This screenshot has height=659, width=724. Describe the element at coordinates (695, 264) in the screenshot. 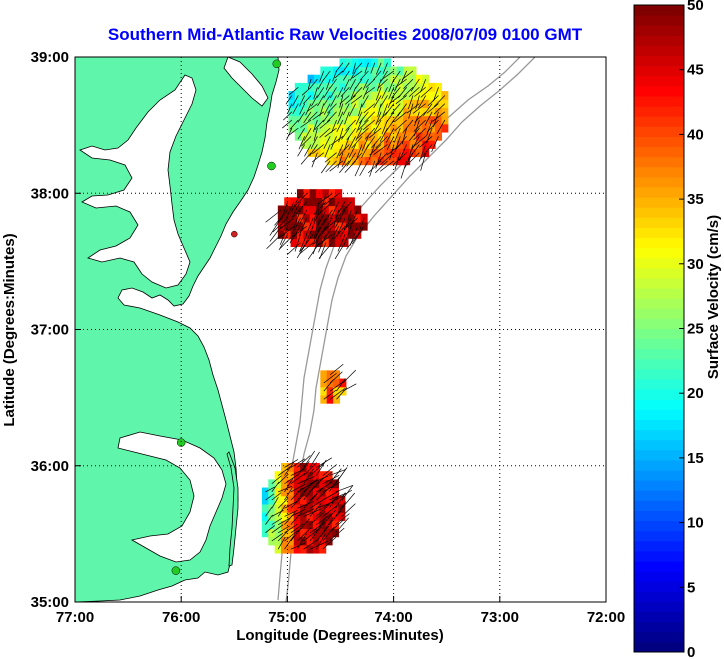

I see `colorbar-tick-label: 30` at that location.